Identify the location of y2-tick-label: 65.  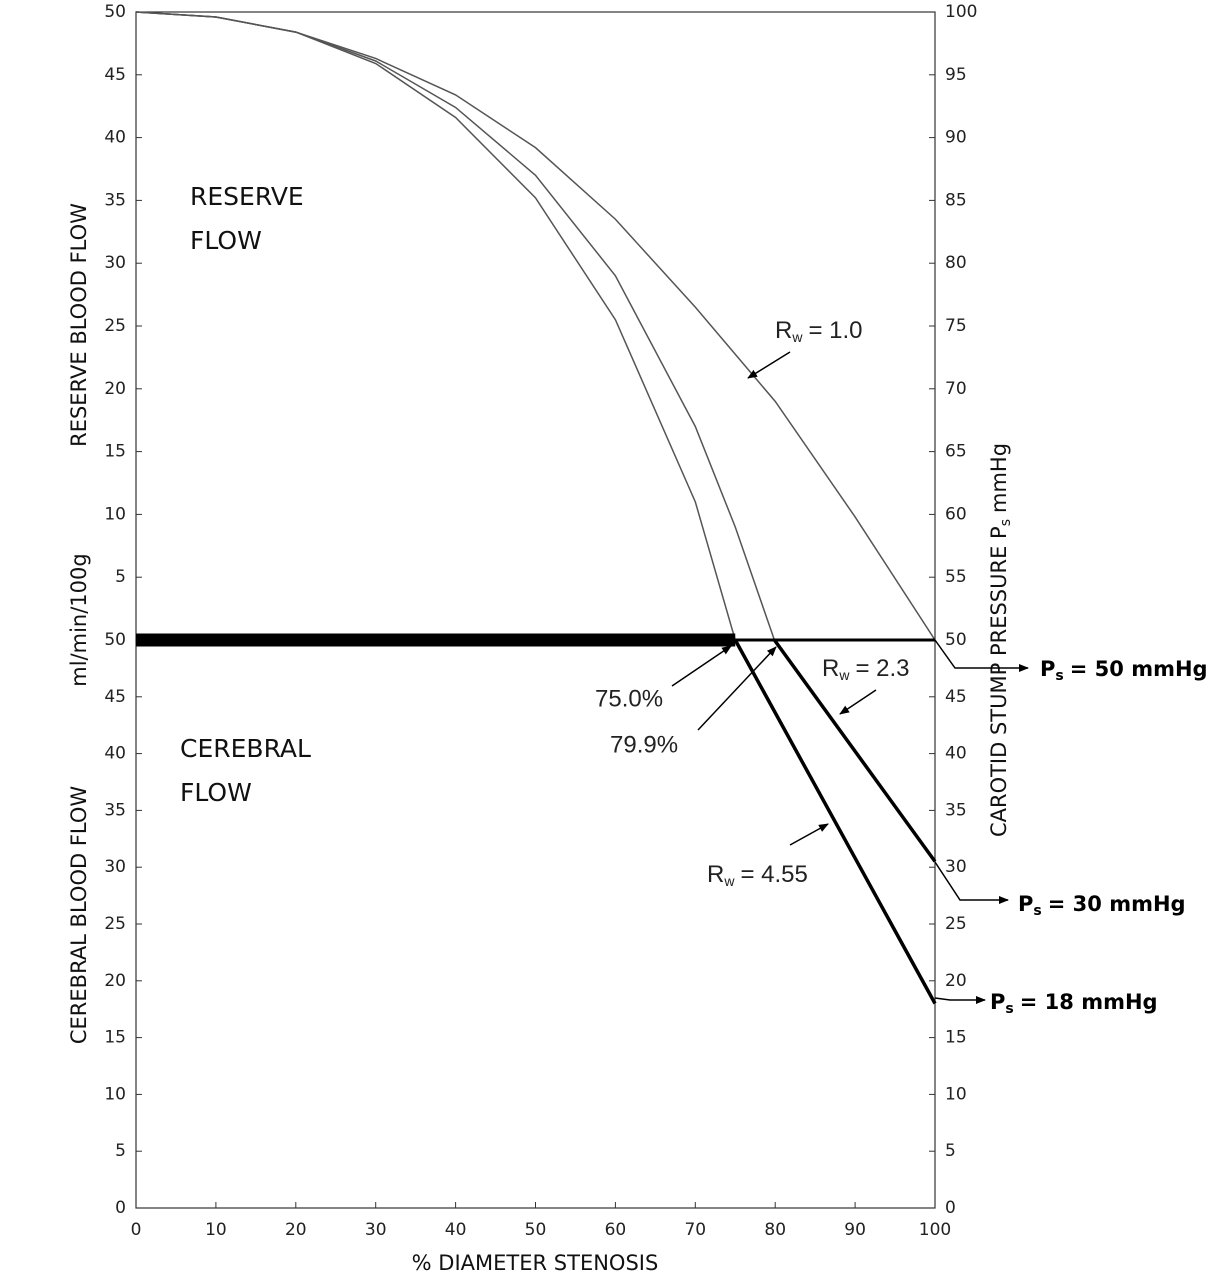
(956, 452).